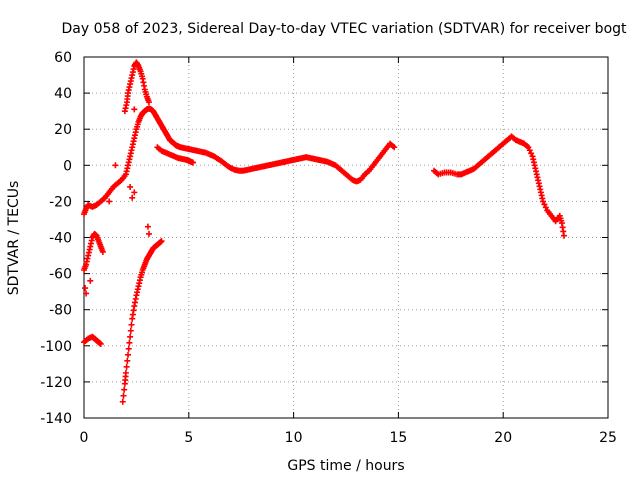 This screenshot has height=480, width=640. What do you see at coordinates (60, 275) in the screenshot?
I see `y-tick-label: -60` at bounding box center [60, 275].